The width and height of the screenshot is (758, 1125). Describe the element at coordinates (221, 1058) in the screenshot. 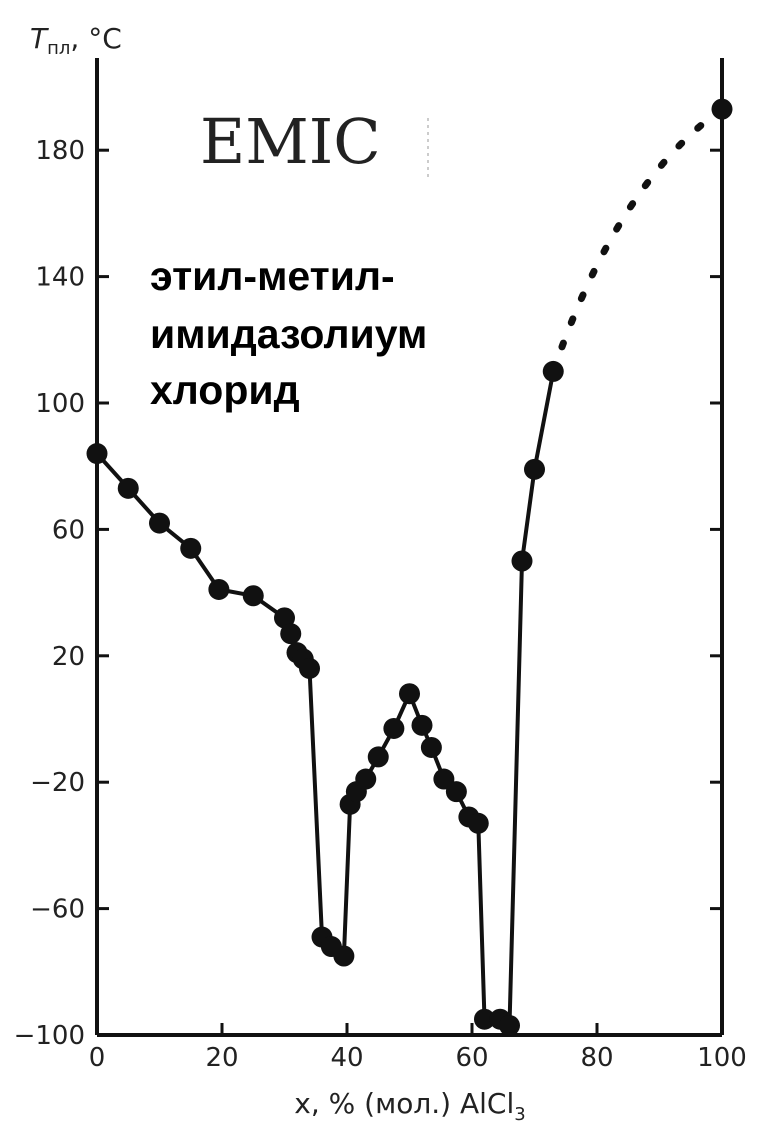

I see `x-tick-label: 20` at that location.